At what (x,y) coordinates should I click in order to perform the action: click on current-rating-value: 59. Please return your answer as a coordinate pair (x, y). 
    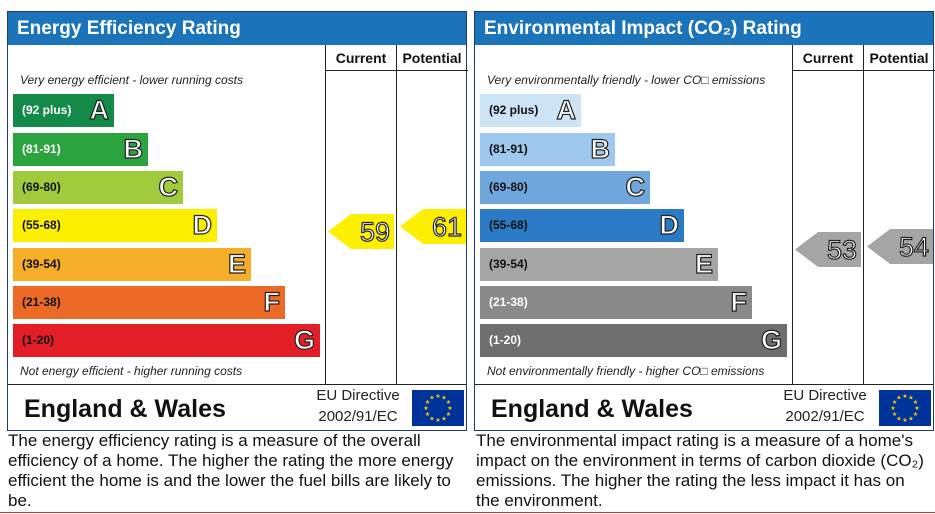
    Looking at the image, I should click on (374, 231).